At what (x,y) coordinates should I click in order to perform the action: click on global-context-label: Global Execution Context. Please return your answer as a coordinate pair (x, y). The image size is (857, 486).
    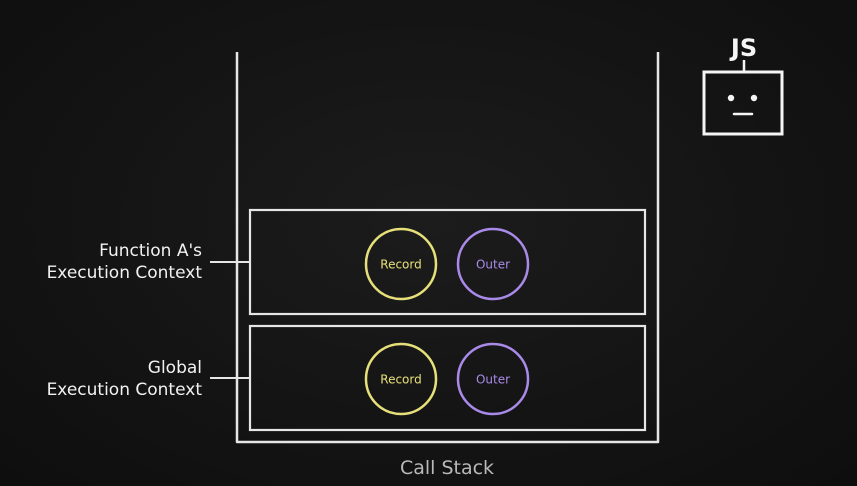
    Looking at the image, I should click on (124, 379).